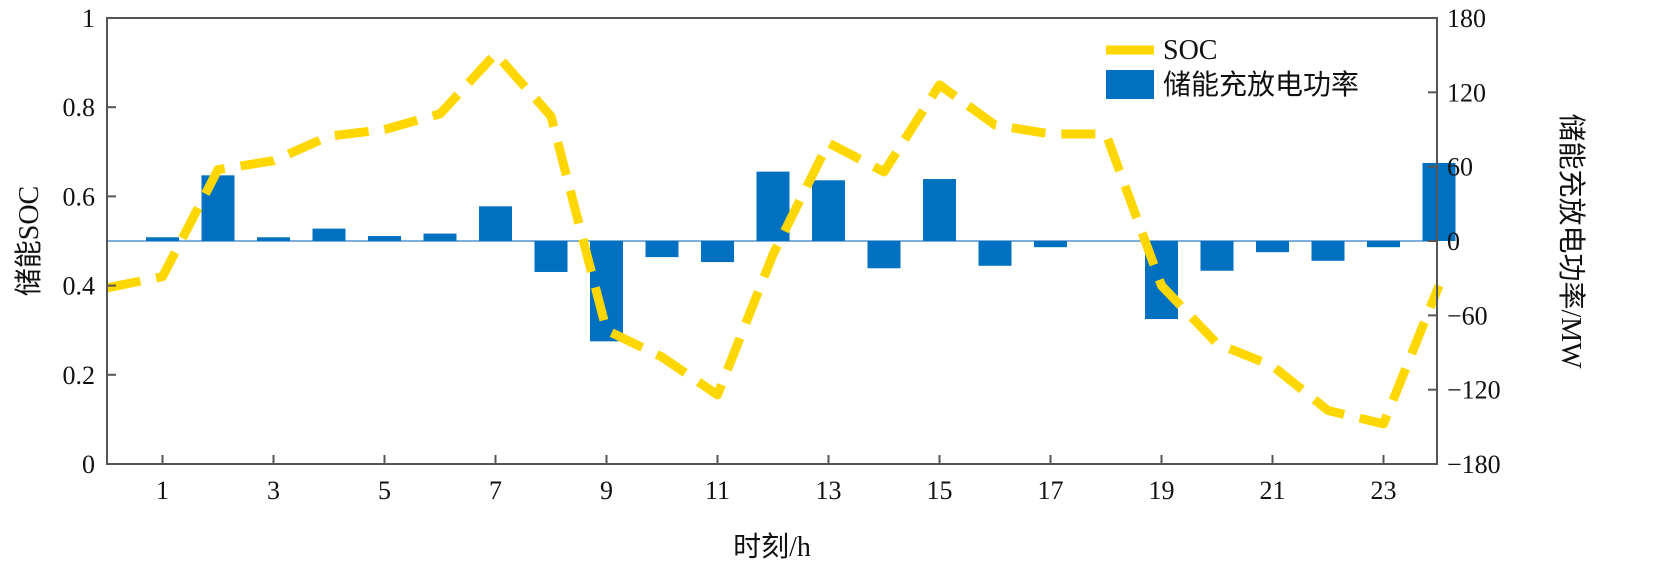 The width and height of the screenshot is (1654, 576). Describe the element at coordinates (1466, 92) in the screenshot. I see `right-tick-label: 120` at that location.